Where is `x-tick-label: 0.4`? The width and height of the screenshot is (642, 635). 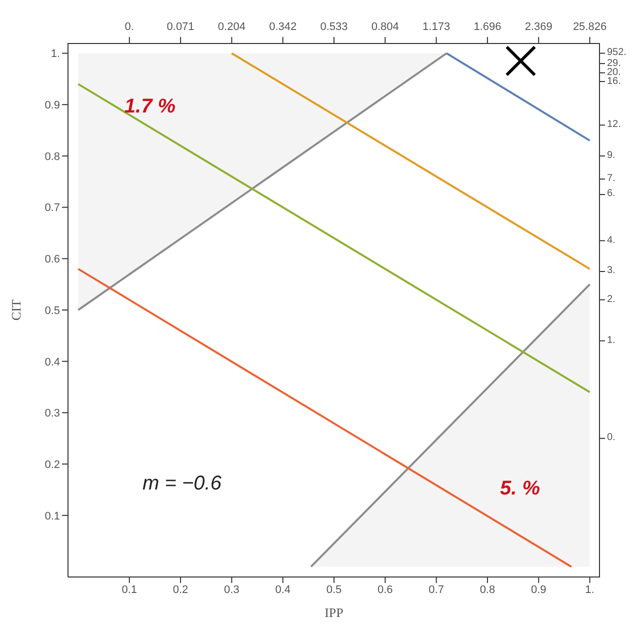 x-tick-label: 0.4 is located at coordinates (282, 590).